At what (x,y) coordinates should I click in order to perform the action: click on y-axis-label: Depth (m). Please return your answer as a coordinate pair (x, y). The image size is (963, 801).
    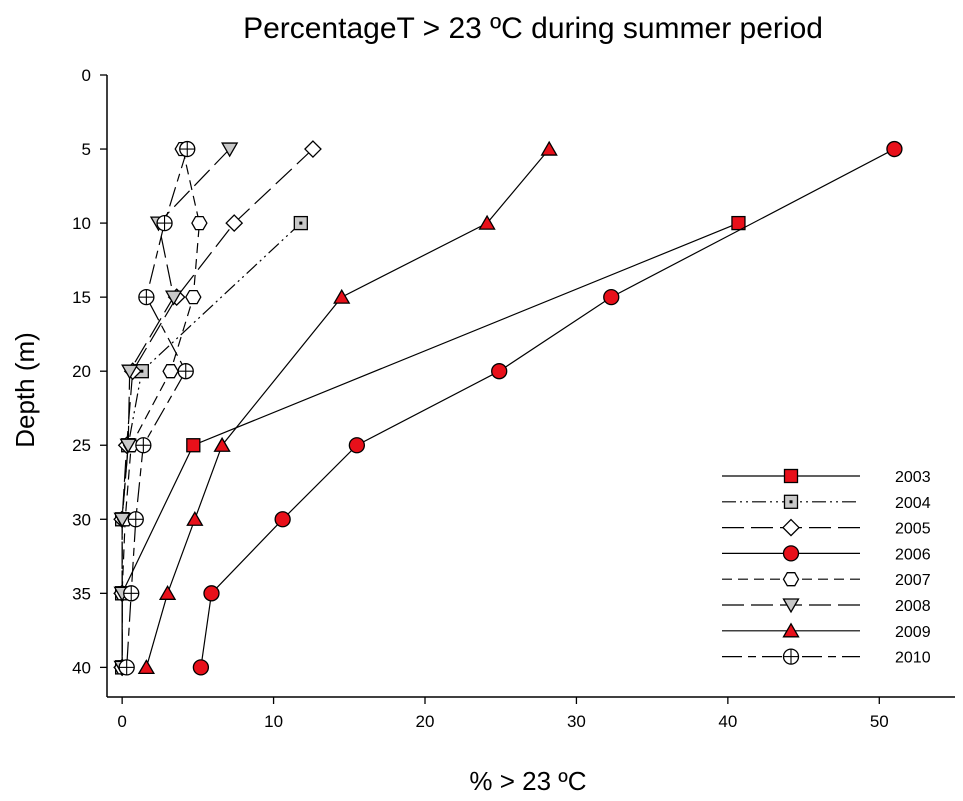
    Looking at the image, I should click on (25, 390).